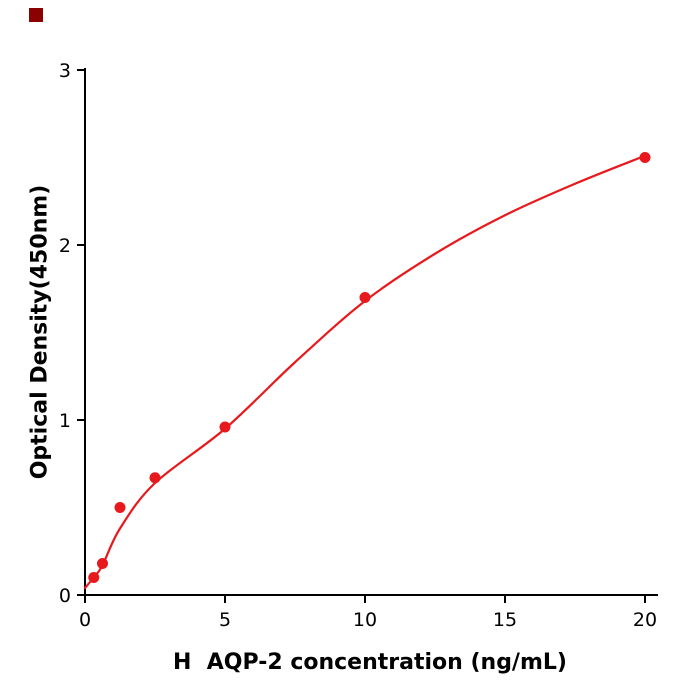  Describe the element at coordinates (65, 596) in the screenshot. I see `y-tick-label: 0` at that location.